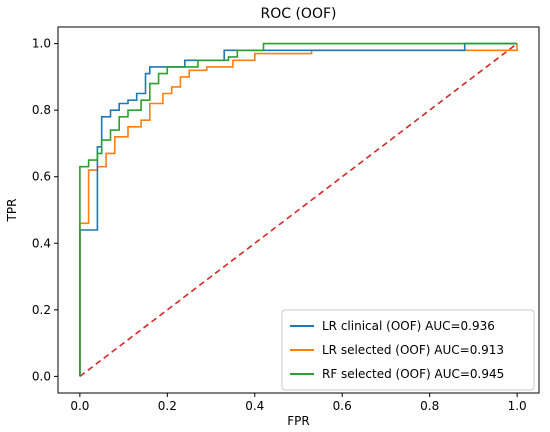 The image size is (550, 432). What do you see at coordinates (429, 406) in the screenshot?
I see `x-tick-label: 0.8` at bounding box center [429, 406].